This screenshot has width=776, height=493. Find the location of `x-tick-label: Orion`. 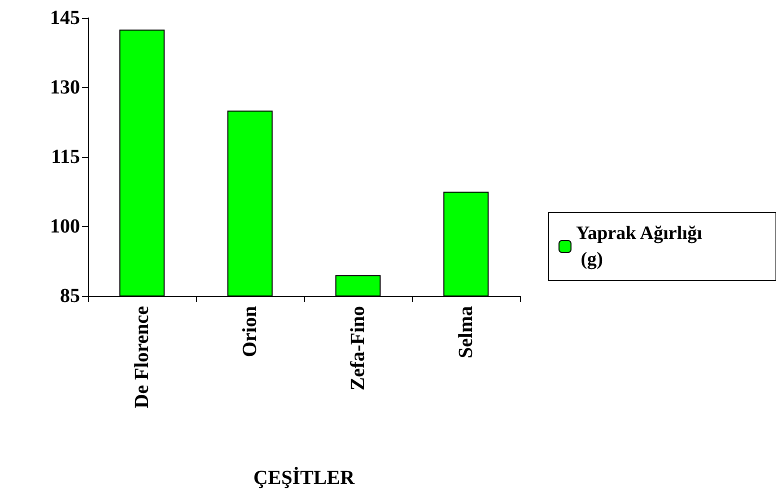

x-tick-label: Orion is located at coordinates (250, 332).